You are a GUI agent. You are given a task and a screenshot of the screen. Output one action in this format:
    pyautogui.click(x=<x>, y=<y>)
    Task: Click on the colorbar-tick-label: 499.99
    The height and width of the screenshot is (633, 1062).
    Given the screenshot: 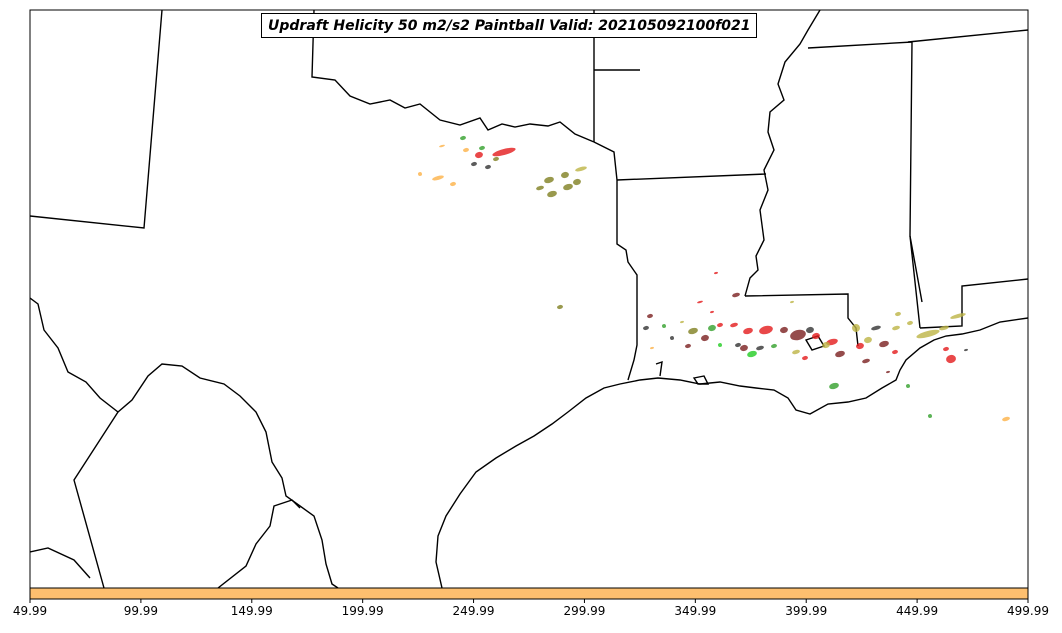 What is the action you would take?
    pyautogui.click(x=1028, y=611)
    